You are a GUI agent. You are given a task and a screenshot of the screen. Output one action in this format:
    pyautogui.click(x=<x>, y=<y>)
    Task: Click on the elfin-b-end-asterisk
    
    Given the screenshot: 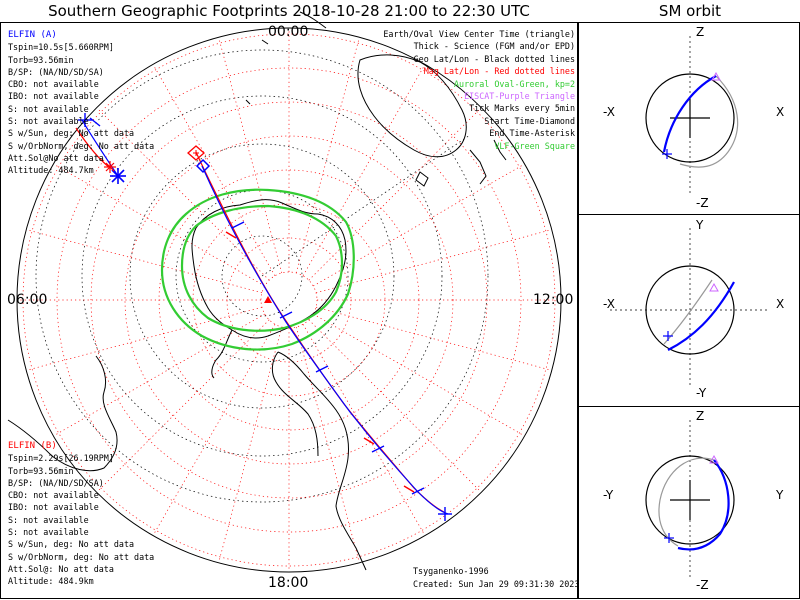 What is the action you would take?
    pyautogui.click(x=110, y=167)
    